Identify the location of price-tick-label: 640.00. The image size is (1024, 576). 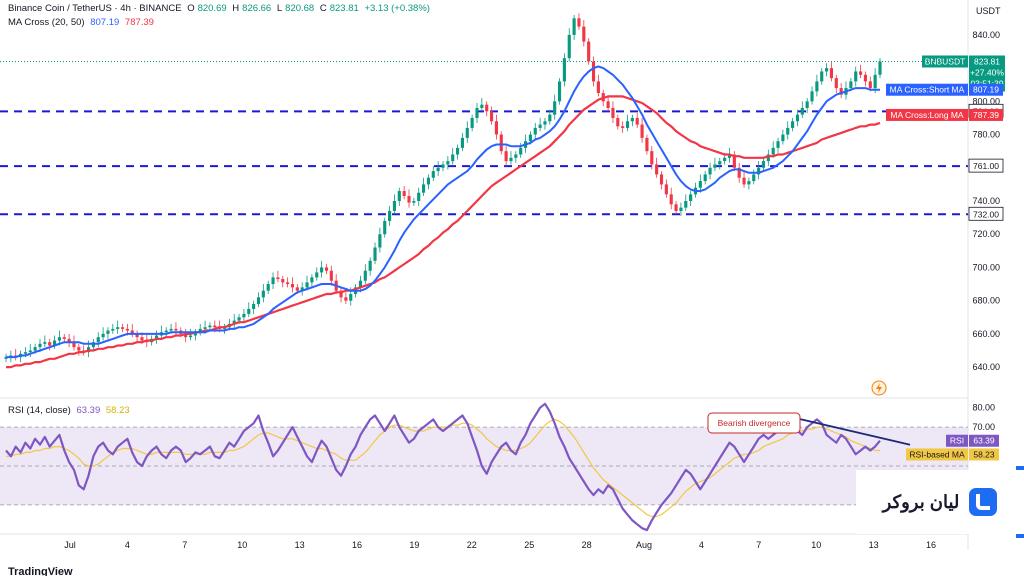
(986, 367).